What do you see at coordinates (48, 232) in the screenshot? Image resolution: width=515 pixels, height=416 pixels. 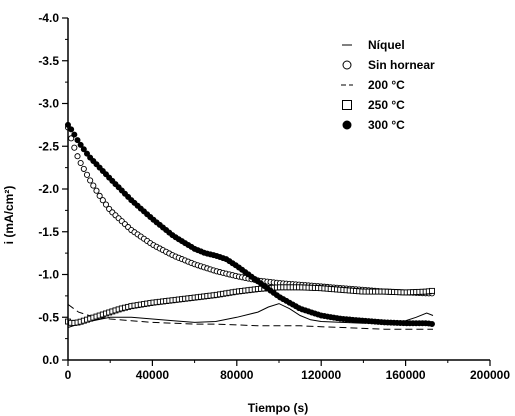 I see `y-tick-label: -1.5` at bounding box center [48, 232].